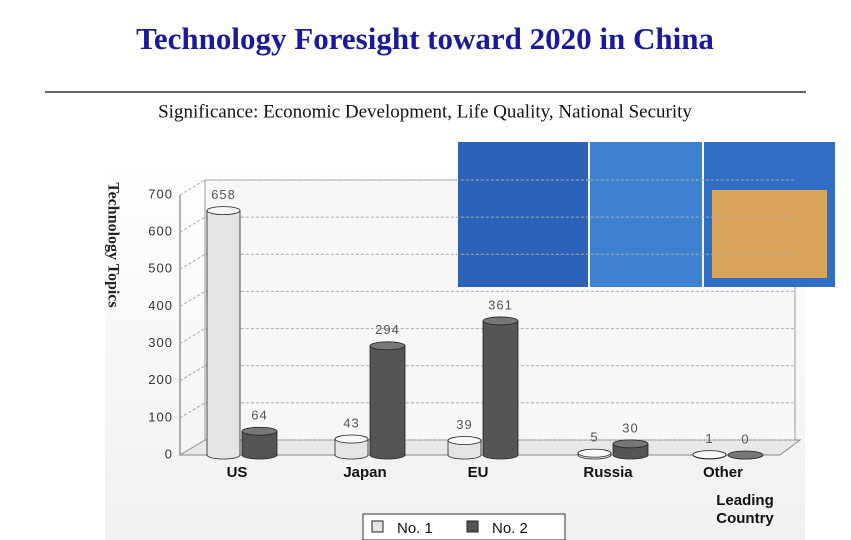  What do you see at coordinates (160, 305) in the screenshot?
I see `y-tick-label: 400` at bounding box center [160, 305].